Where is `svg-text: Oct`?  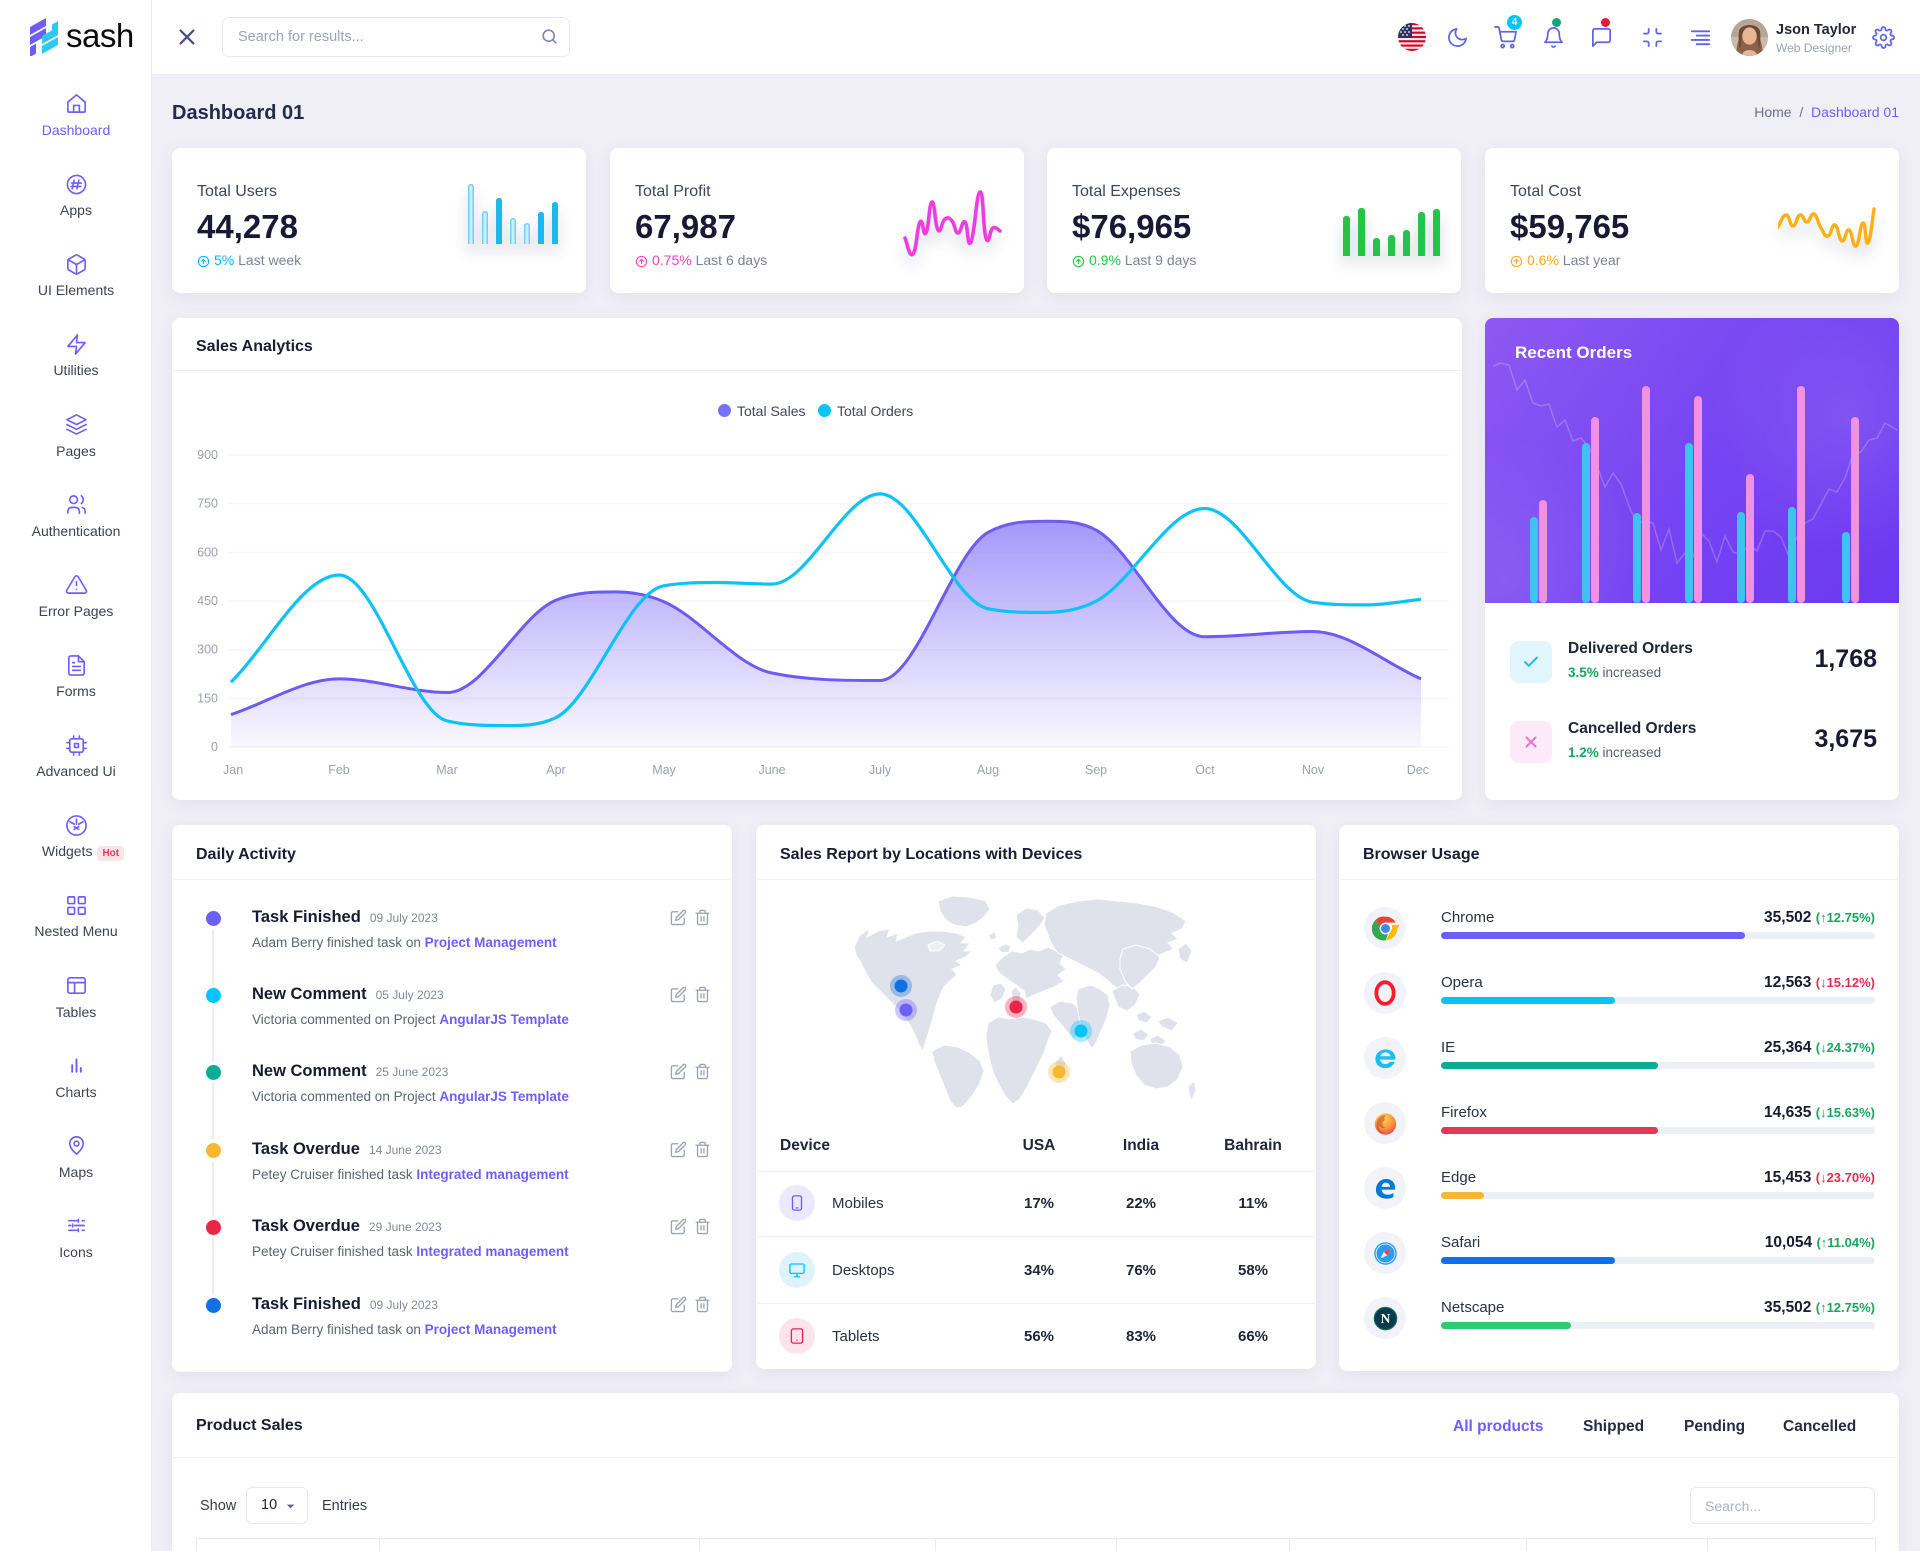 svg-text: Oct is located at coordinates (1205, 770).